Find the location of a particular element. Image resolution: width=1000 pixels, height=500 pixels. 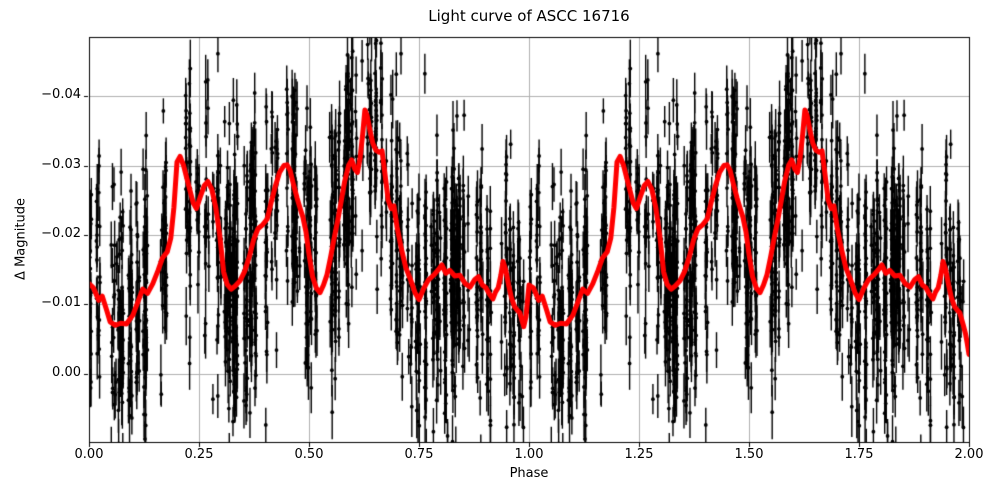

x-tick-label: 1.00 is located at coordinates (529, 454).